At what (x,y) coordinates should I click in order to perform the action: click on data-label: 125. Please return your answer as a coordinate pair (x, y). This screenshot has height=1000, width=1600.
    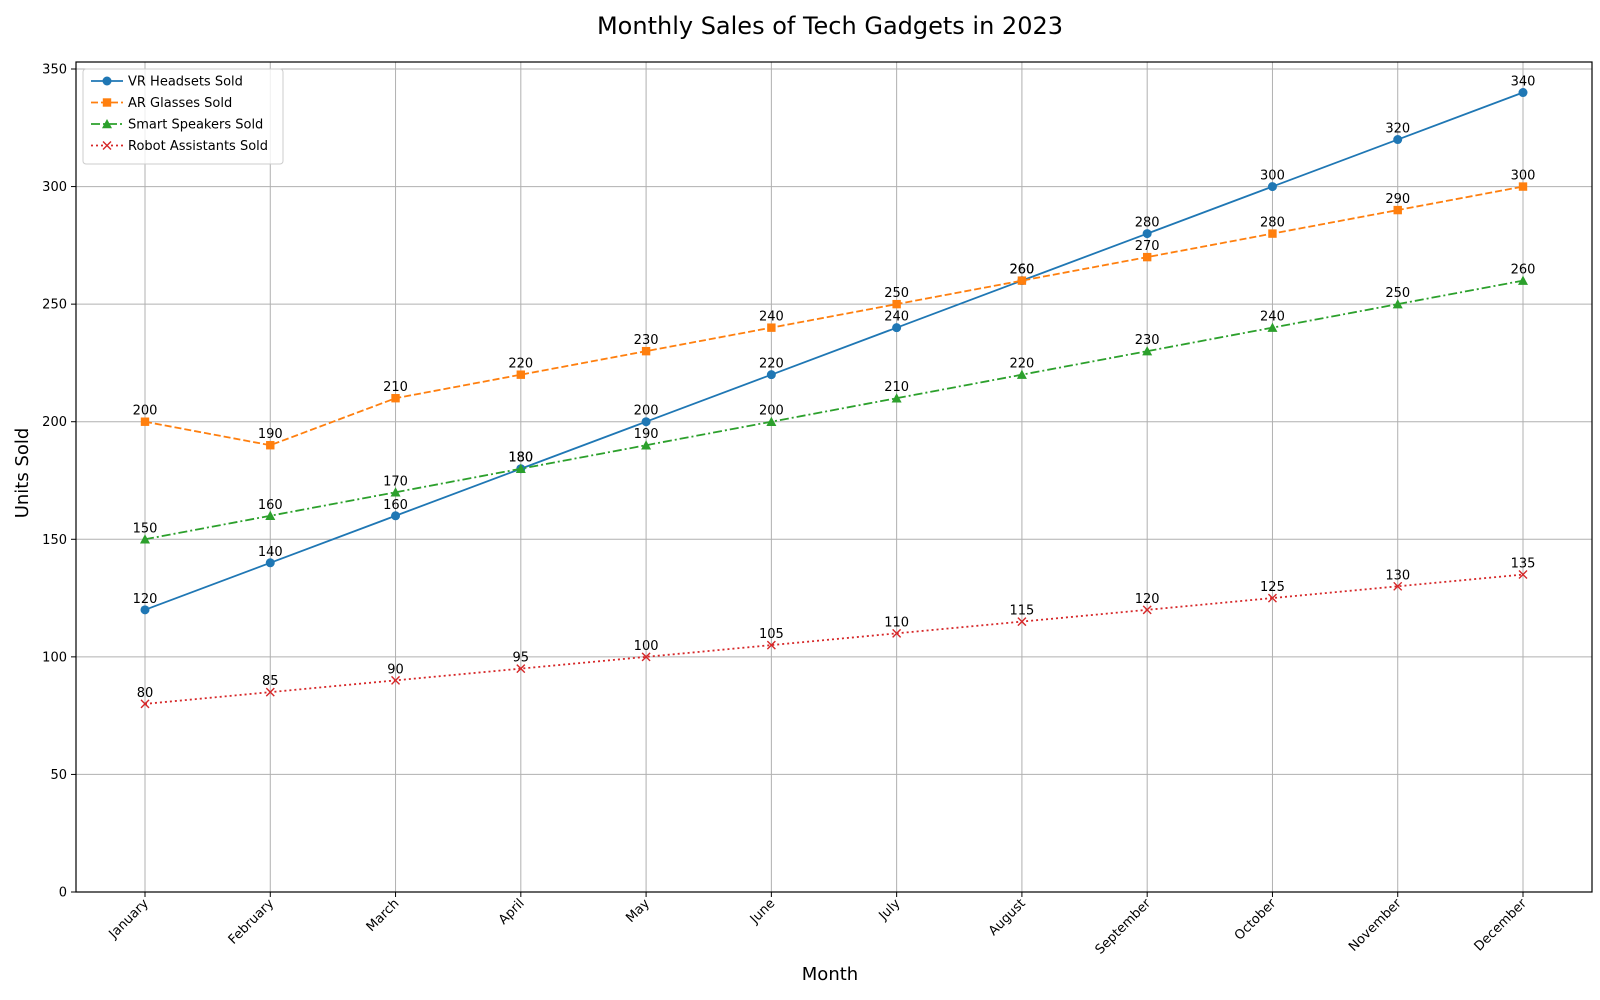
    Looking at the image, I should click on (1272, 587).